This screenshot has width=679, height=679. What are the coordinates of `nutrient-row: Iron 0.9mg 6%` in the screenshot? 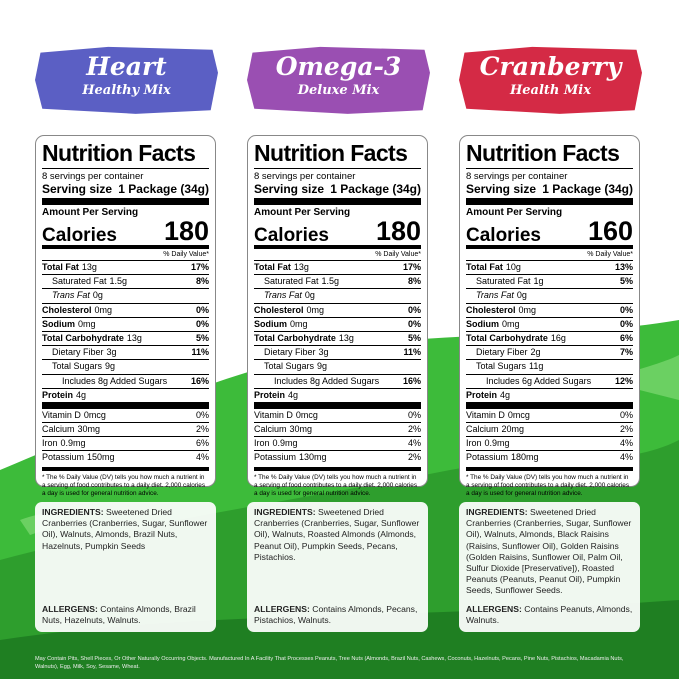 It's located at (125, 443).